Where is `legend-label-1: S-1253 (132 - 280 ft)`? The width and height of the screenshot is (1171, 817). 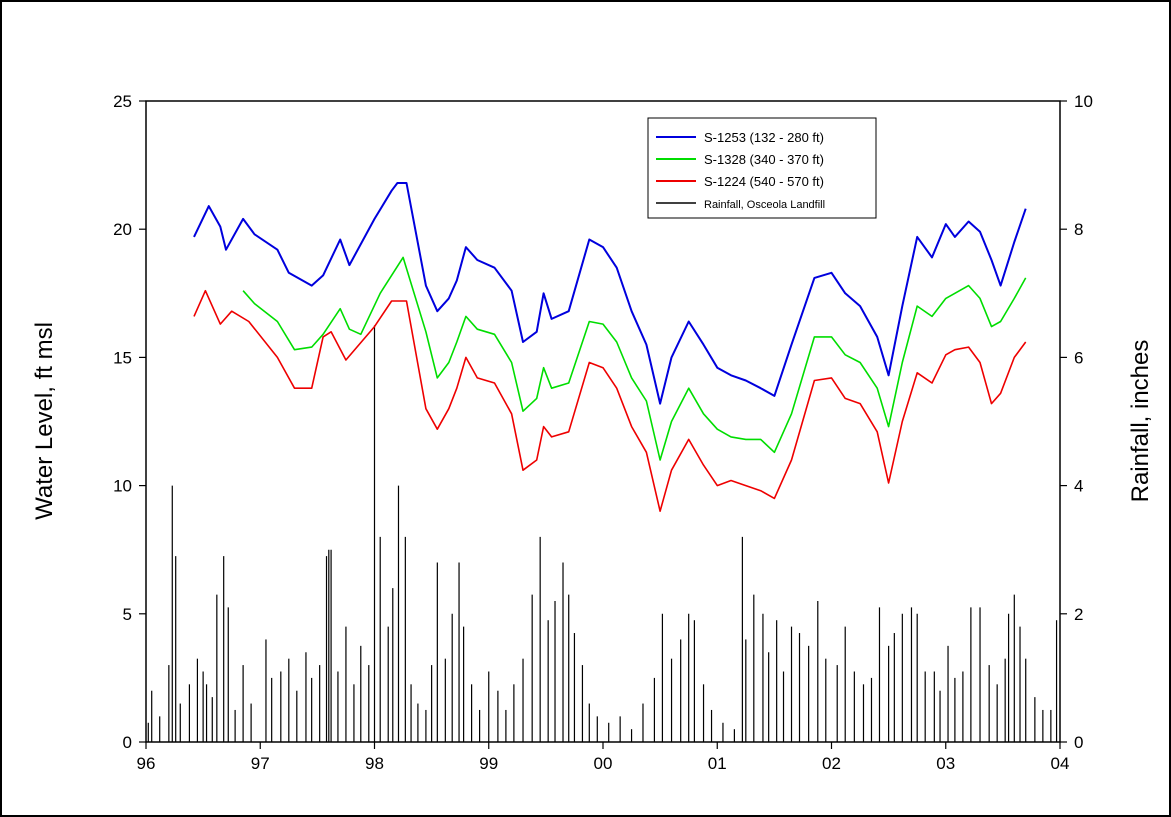 legend-label-1: S-1253 (132 - 280 ft) is located at coordinates (764, 137).